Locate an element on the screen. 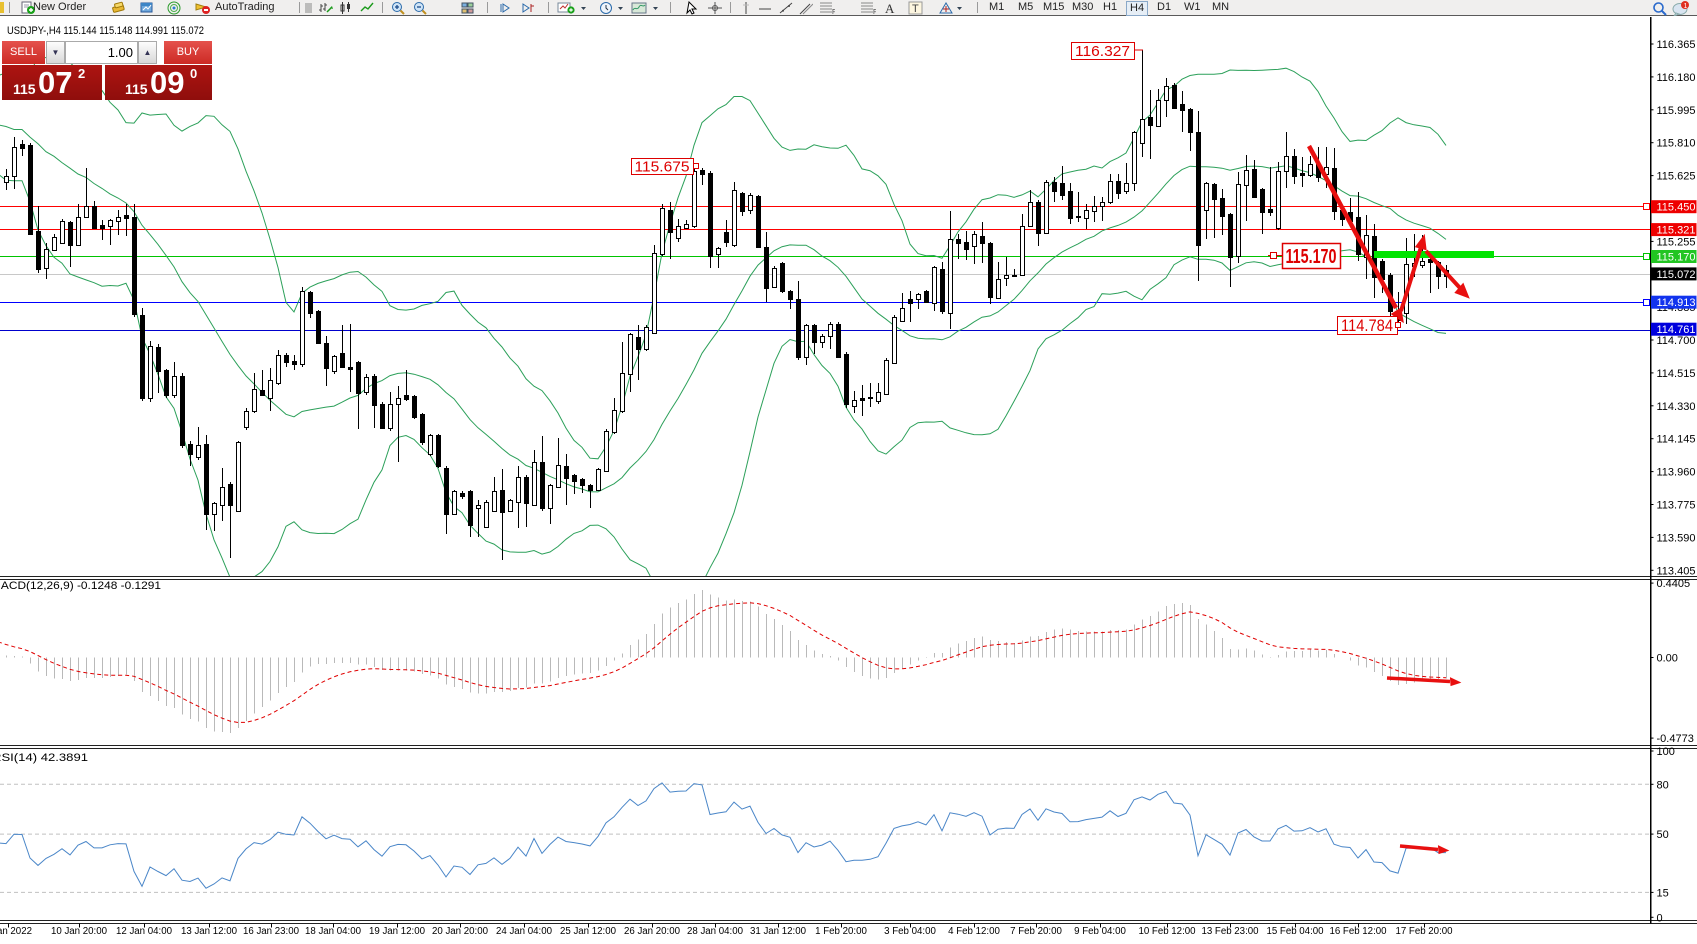 The width and height of the screenshot is (1697, 944). svg-text: 115.995 is located at coordinates (1676, 111).